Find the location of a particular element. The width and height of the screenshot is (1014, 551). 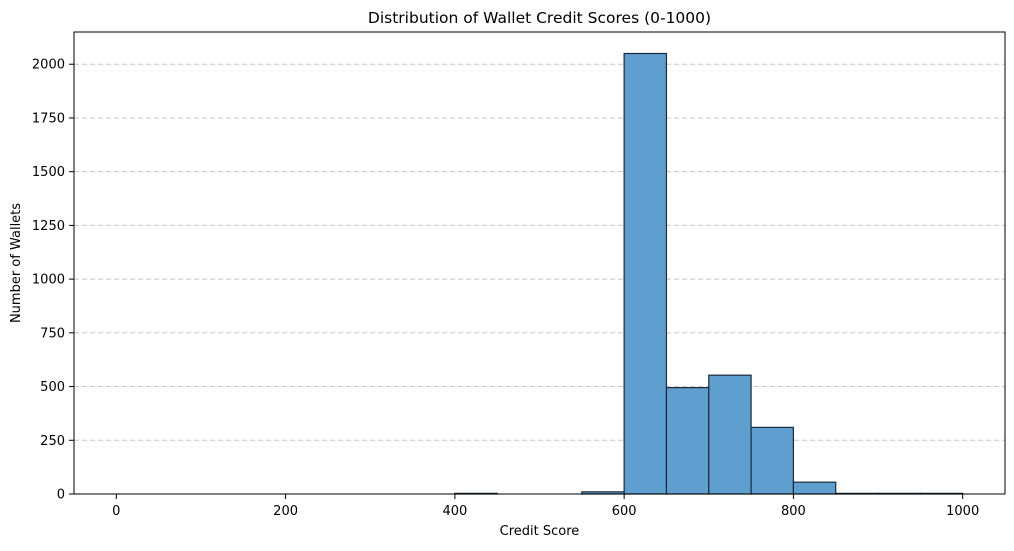

y-tick-label: 500 is located at coordinates (52, 387).